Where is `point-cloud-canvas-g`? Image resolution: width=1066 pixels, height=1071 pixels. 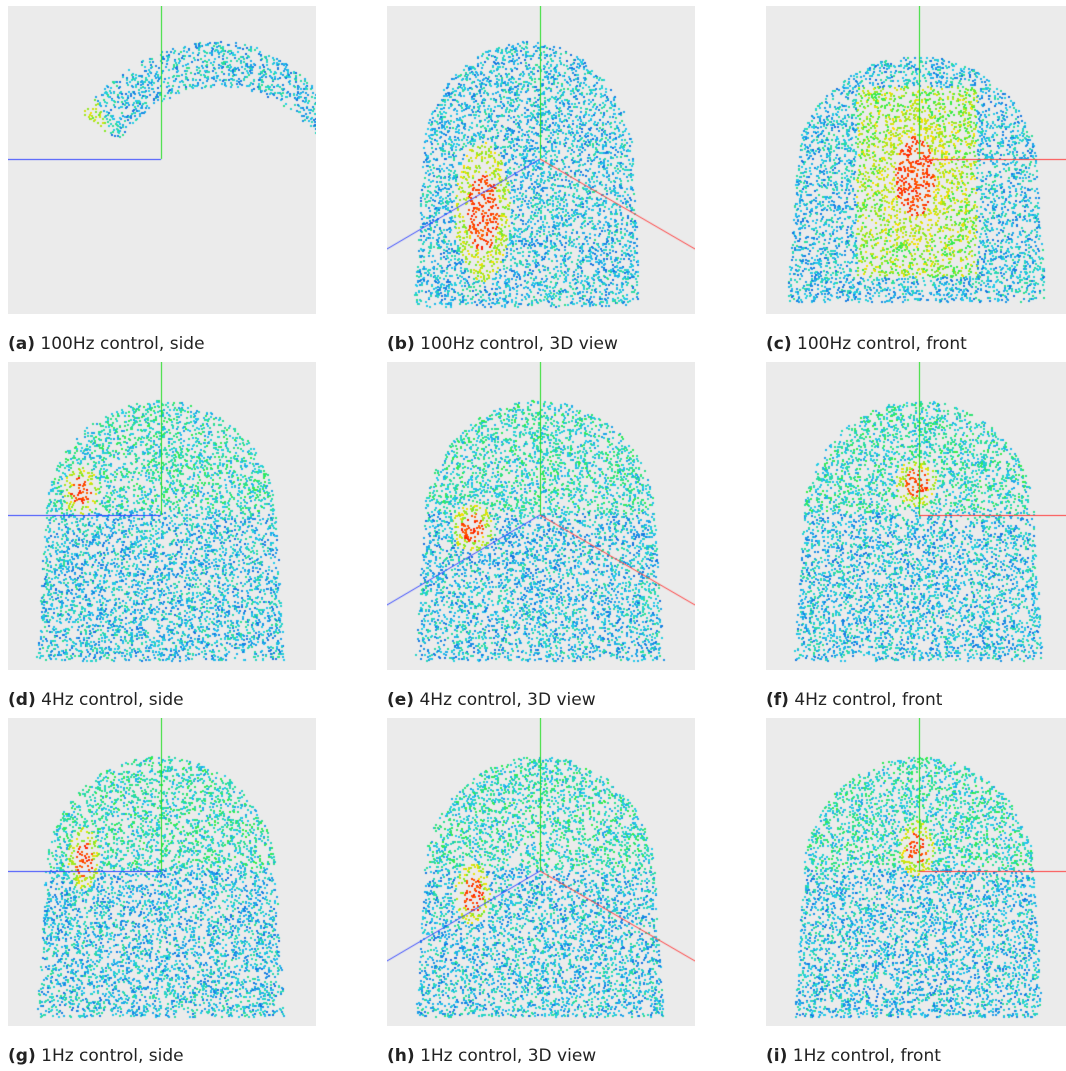 point-cloud-canvas-g is located at coordinates (162, 872).